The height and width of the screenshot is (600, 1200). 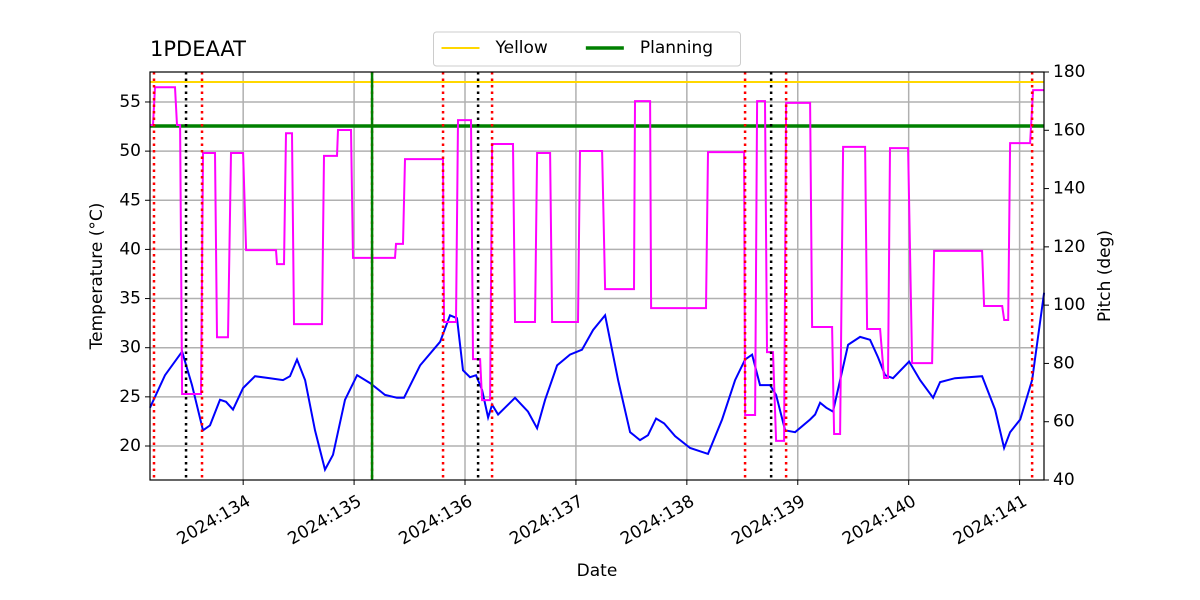 What do you see at coordinates (130, 249) in the screenshot?
I see `y-tick-label: 40` at bounding box center [130, 249].